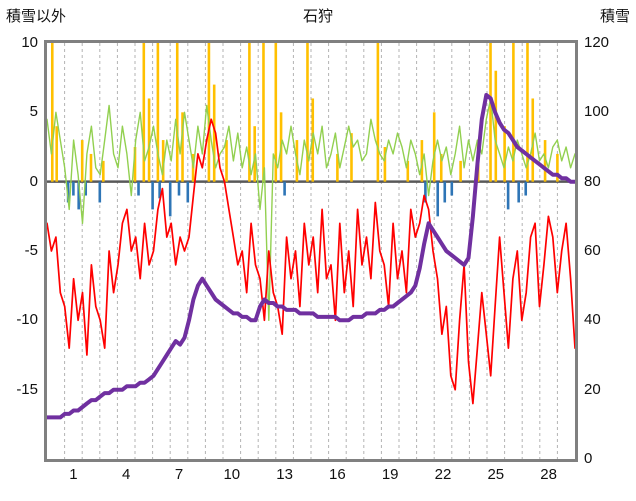 The image size is (636, 501). I want to click on right-axis-tick-label: 40, so click(592, 320).